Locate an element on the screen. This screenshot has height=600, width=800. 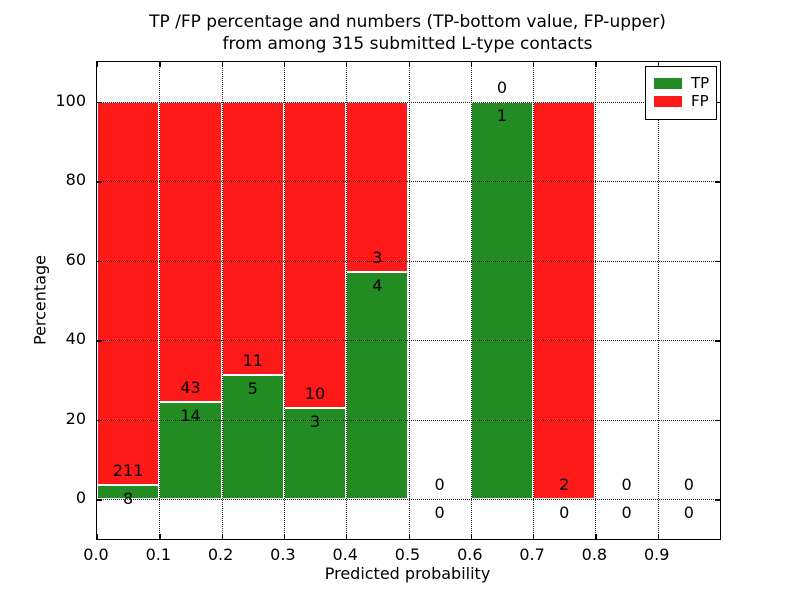
fp-count-label: 3 is located at coordinates (377, 258).